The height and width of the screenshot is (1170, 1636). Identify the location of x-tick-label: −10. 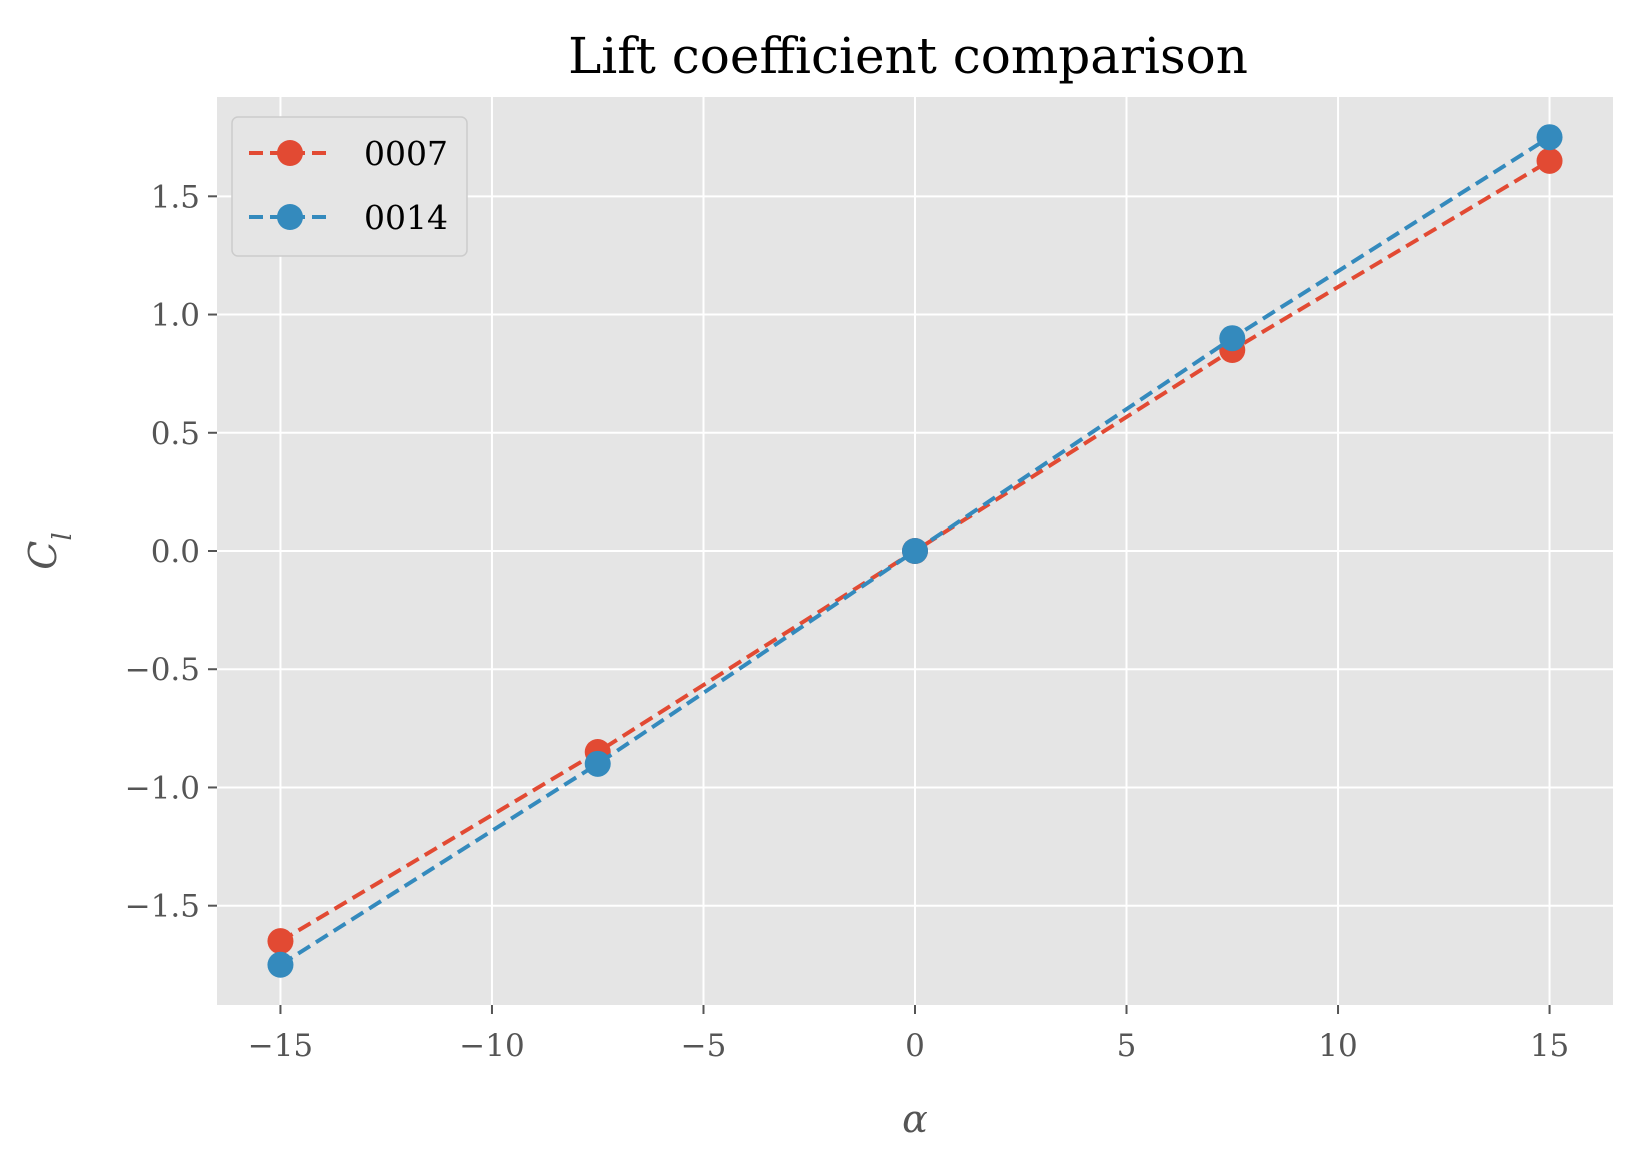
(491, 1046).